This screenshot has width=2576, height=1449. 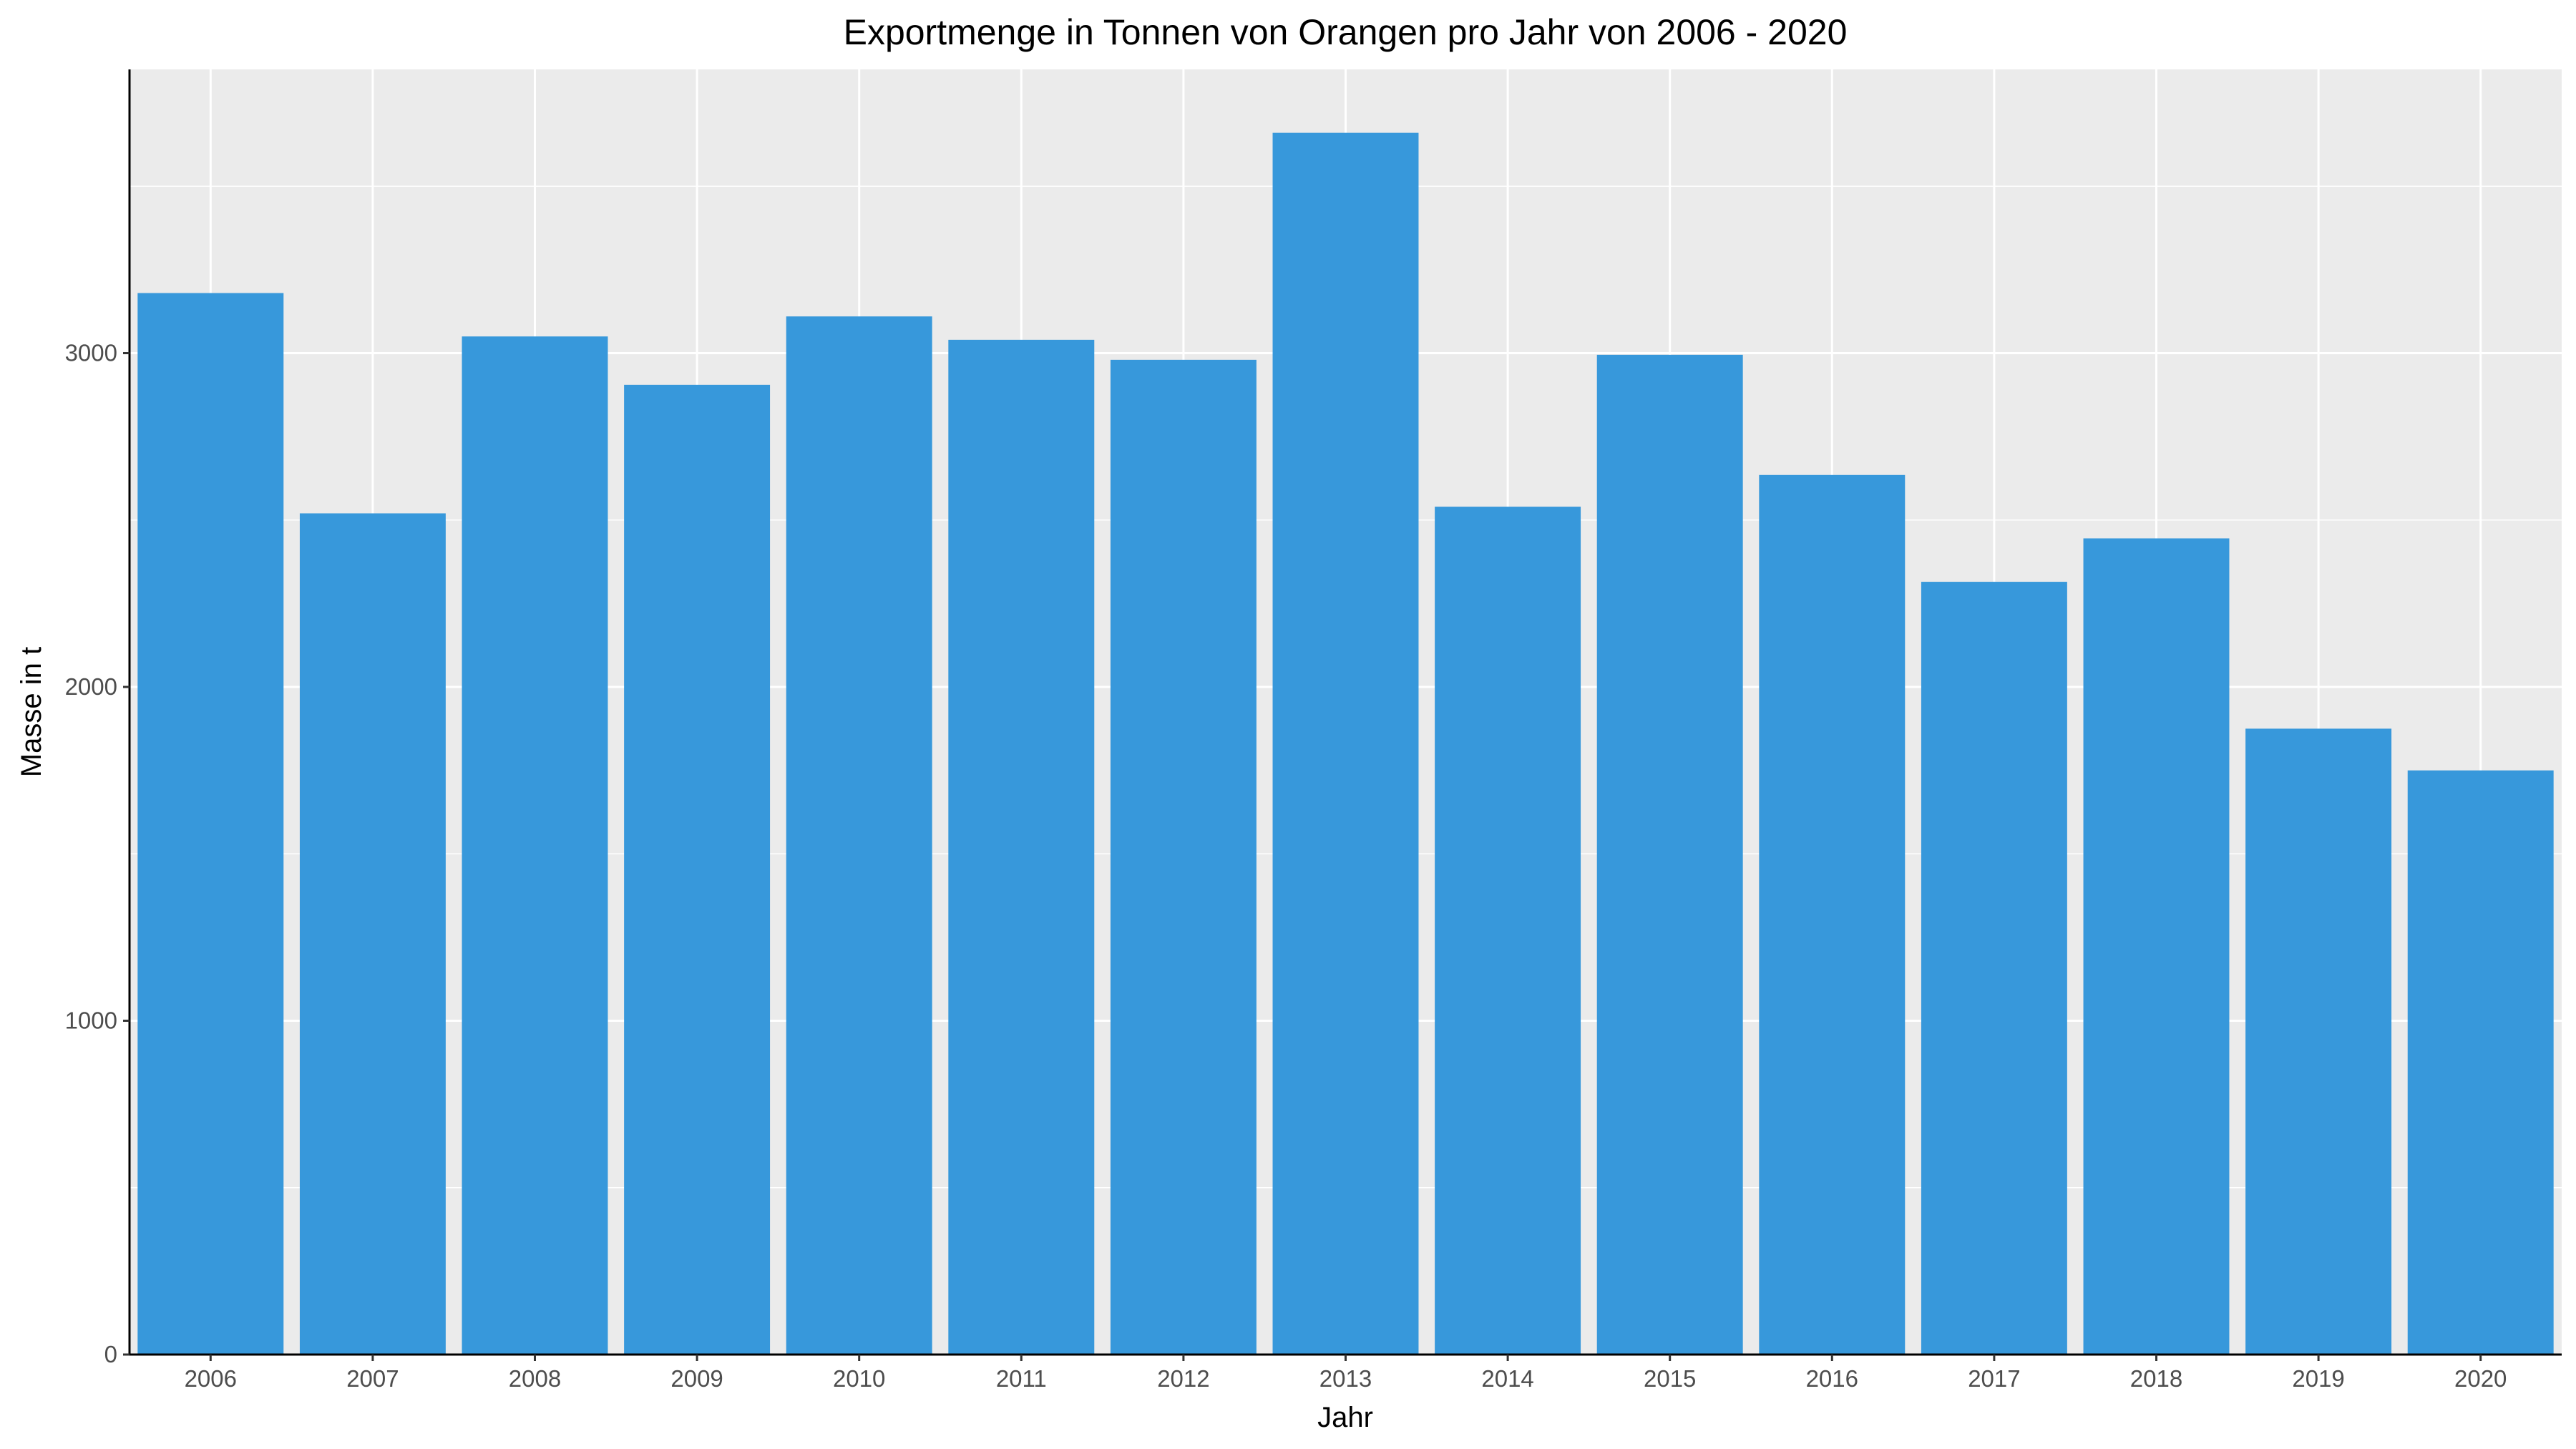 I want to click on x-tick-label: 2017, so click(x=1994, y=1378).